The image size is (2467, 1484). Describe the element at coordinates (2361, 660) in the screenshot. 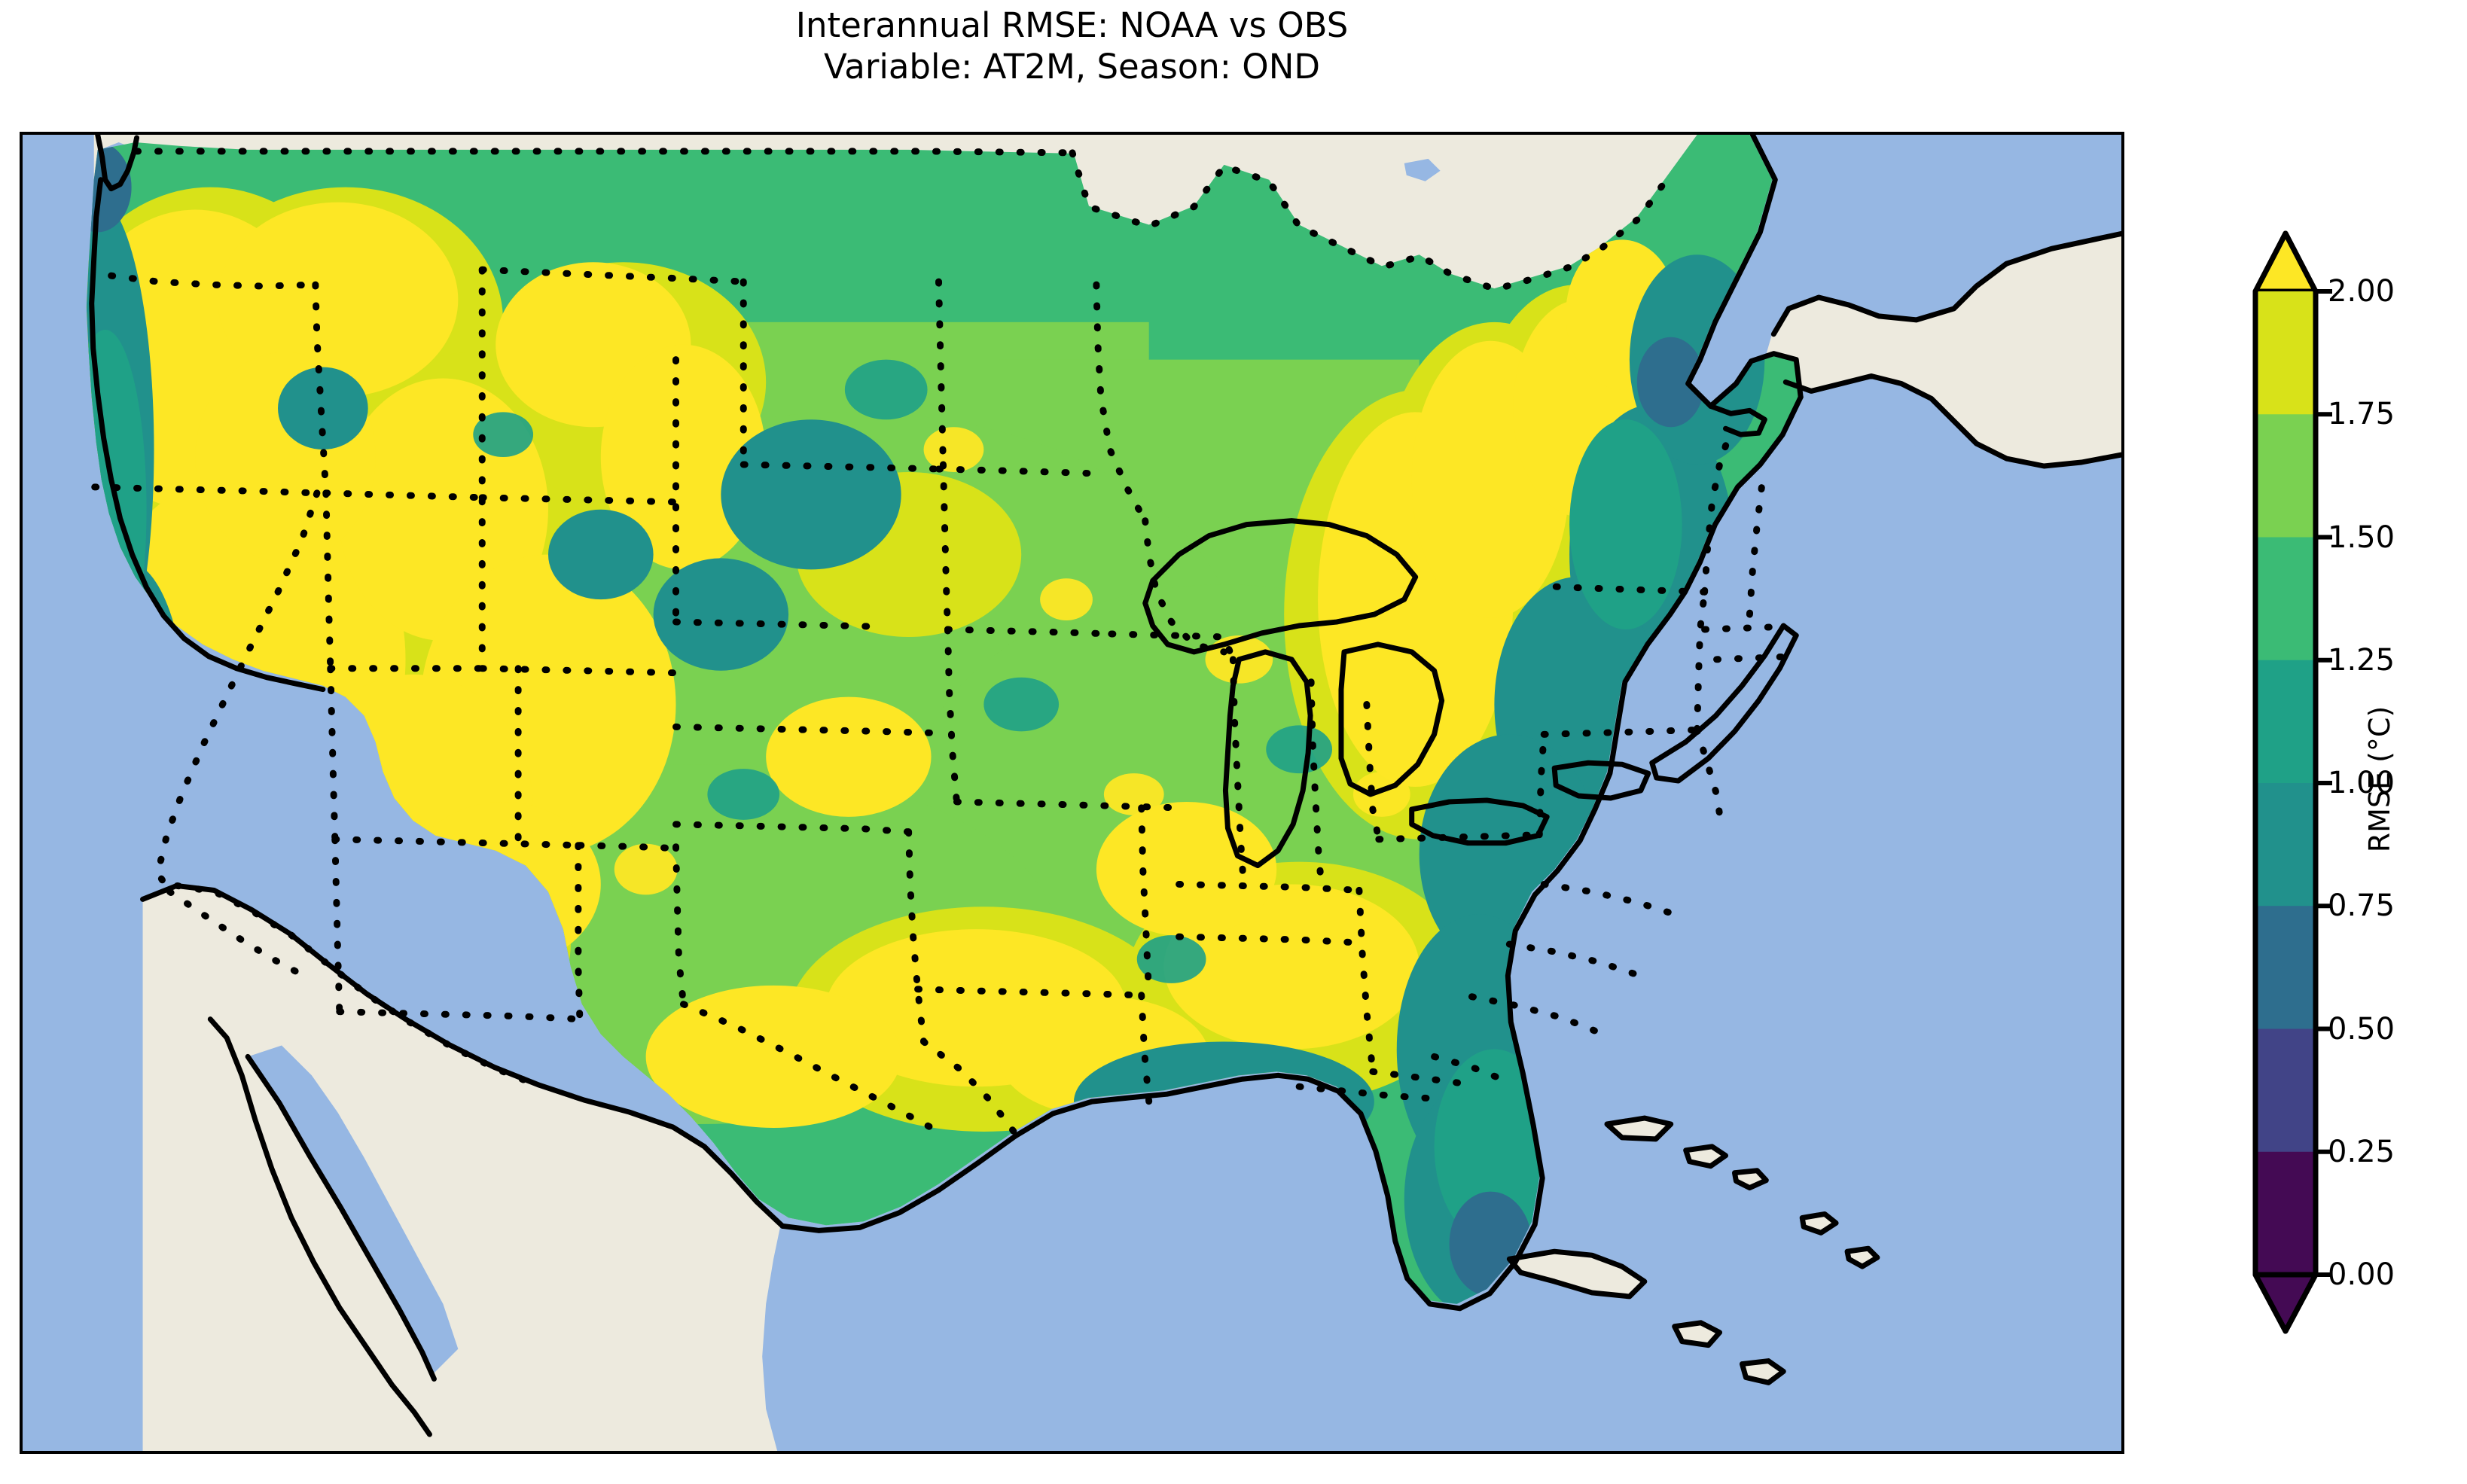

I see `colorbar-tick-label: 1.25` at that location.